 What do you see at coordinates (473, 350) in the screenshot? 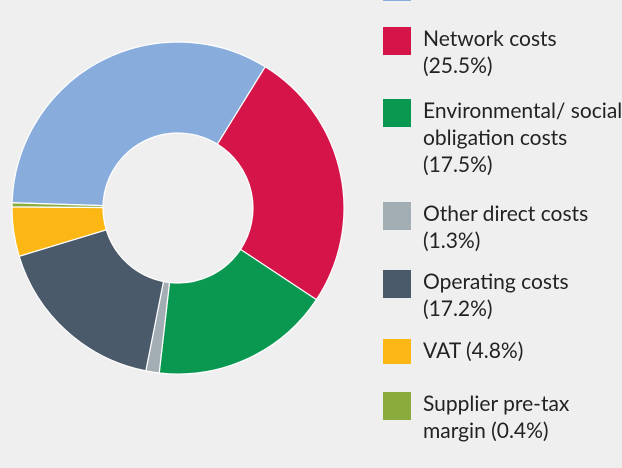
I see `legend-label: VAT (4.8%)` at bounding box center [473, 350].